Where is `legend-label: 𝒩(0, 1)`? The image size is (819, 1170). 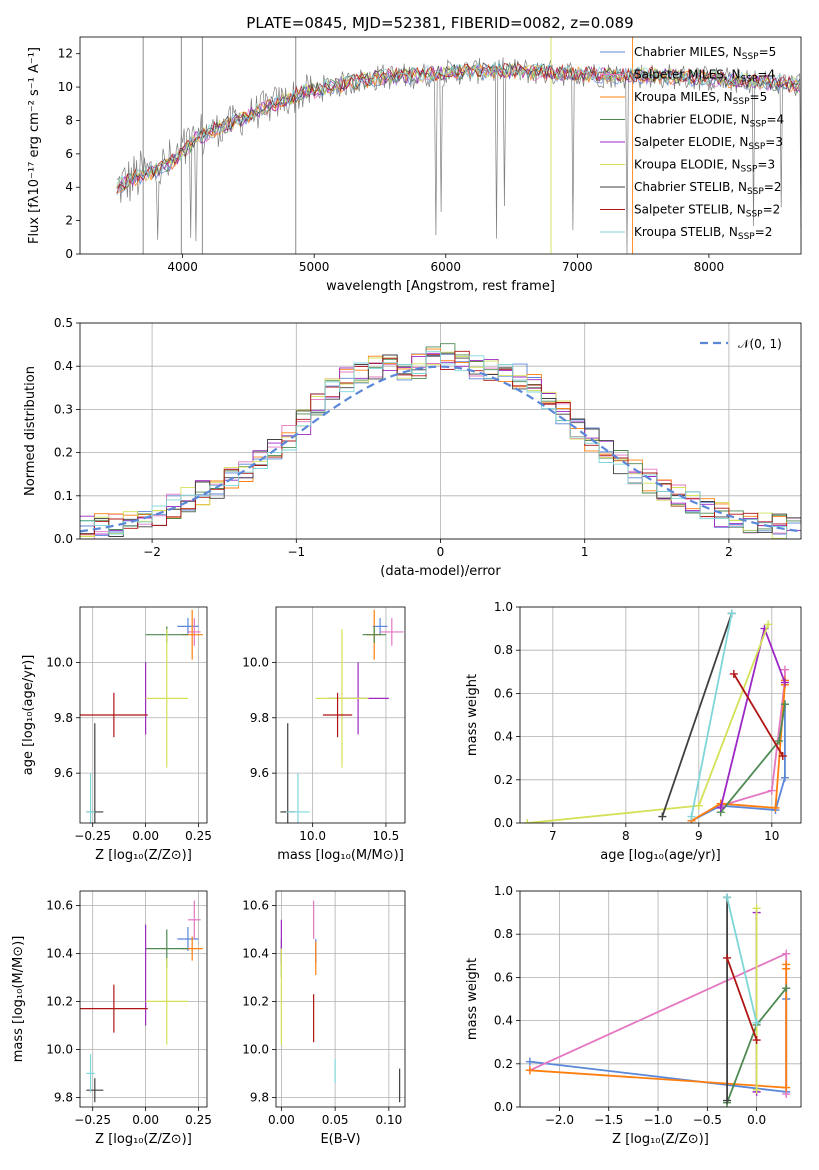 legend-label: 𝒩(0, 1) is located at coordinates (760, 344).